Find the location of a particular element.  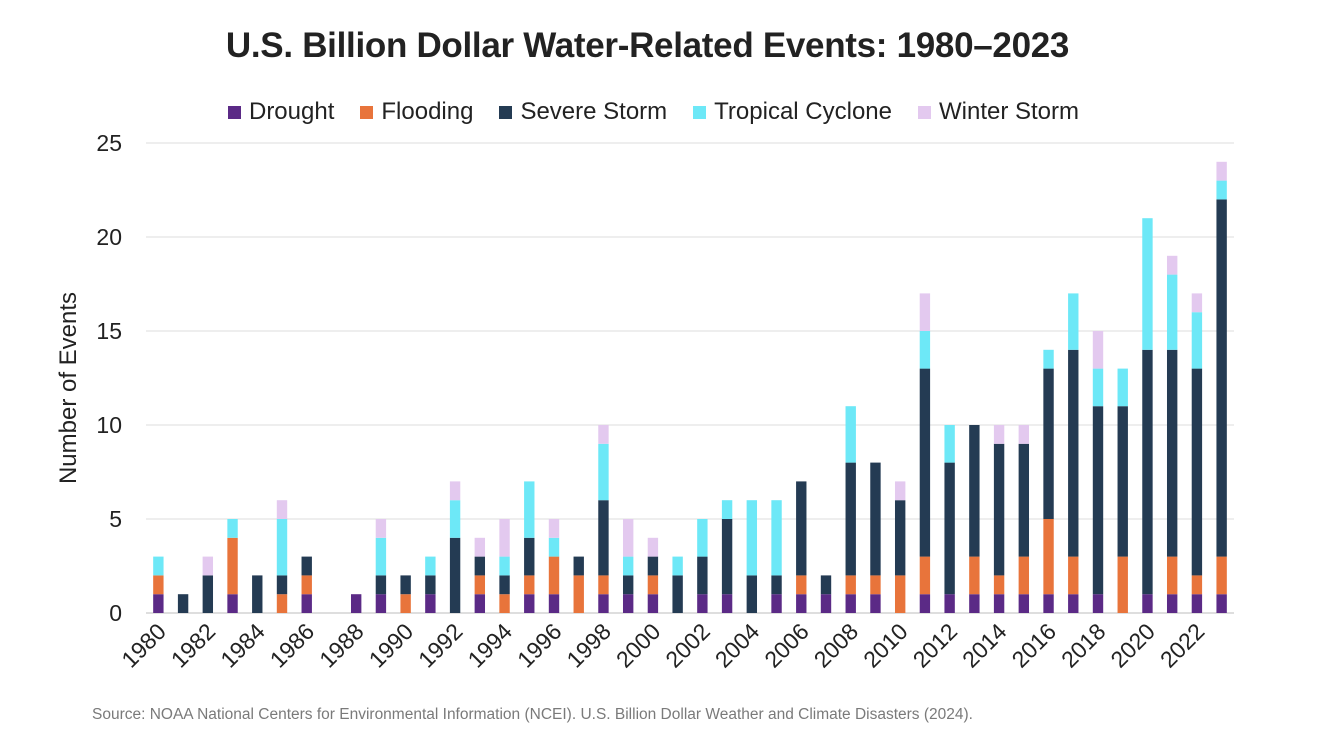

x-tick-label: 2002 is located at coordinates (687, 645).